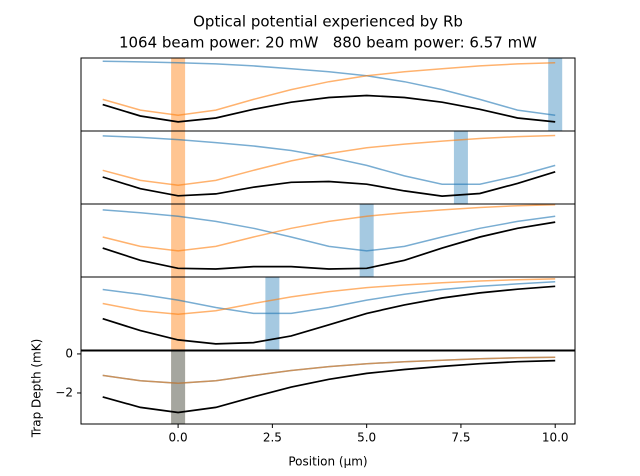 The image size is (640, 476). What do you see at coordinates (555, 438) in the screenshot?
I see `x-tick-label: 10.0` at bounding box center [555, 438].